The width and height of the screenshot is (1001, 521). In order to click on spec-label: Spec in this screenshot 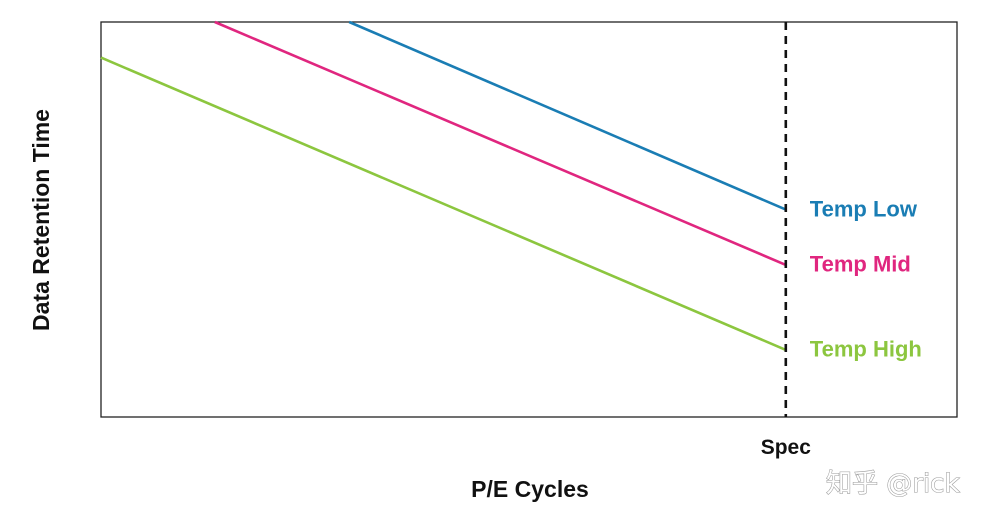, I will do `click(786, 447)`.